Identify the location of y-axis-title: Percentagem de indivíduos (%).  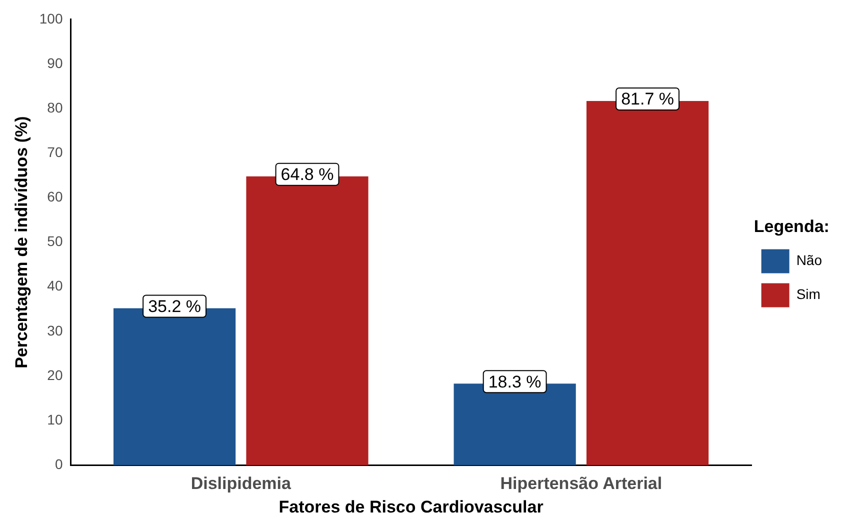
(21, 242).